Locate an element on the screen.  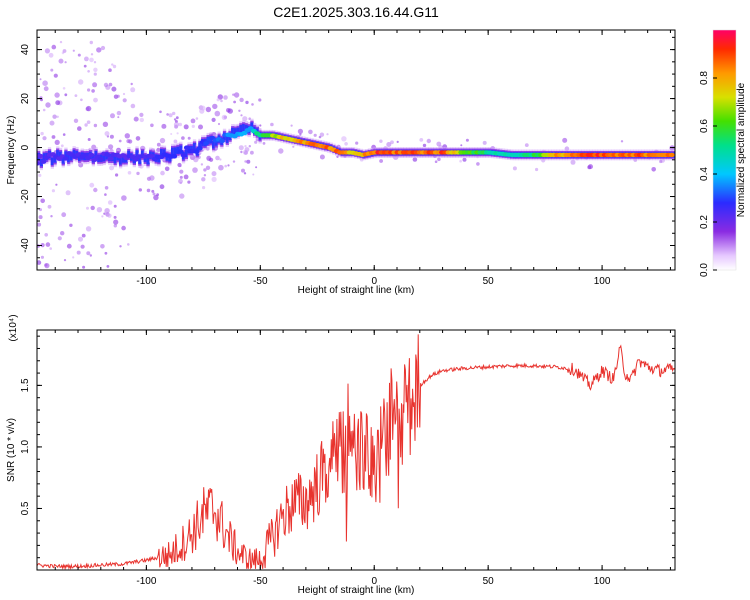
spectrogram-x-label: Height of straight line (km) is located at coordinates (356, 290).